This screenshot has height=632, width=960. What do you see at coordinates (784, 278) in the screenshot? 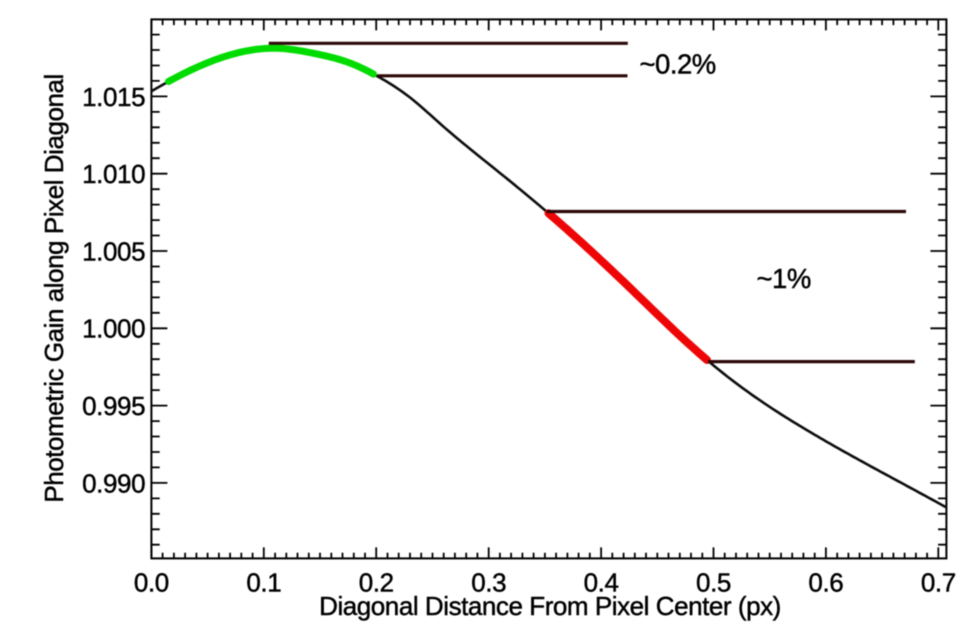
I see `svg-text: ~1%` at bounding box center [784, 278].